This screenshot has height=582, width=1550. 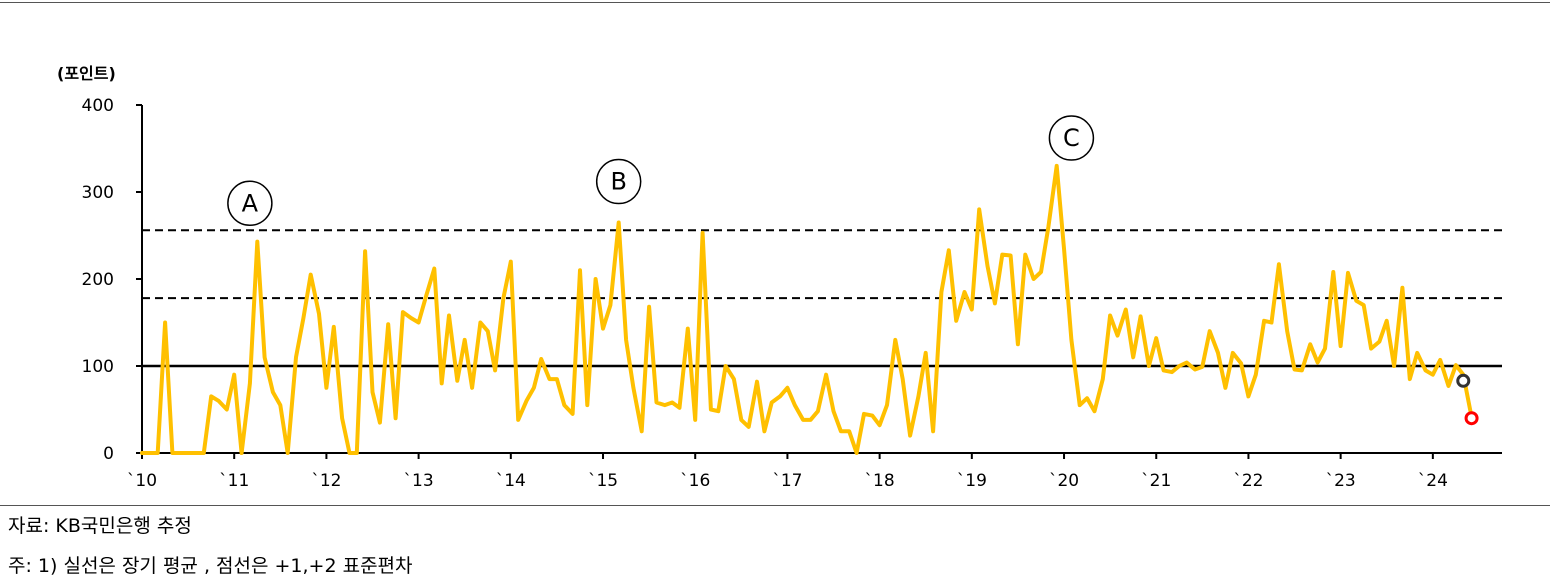 What do you see at coordinates (1248, 481) in the screenshot?
I see `x-tick-label: `22` at bounding box center [1248, 481].